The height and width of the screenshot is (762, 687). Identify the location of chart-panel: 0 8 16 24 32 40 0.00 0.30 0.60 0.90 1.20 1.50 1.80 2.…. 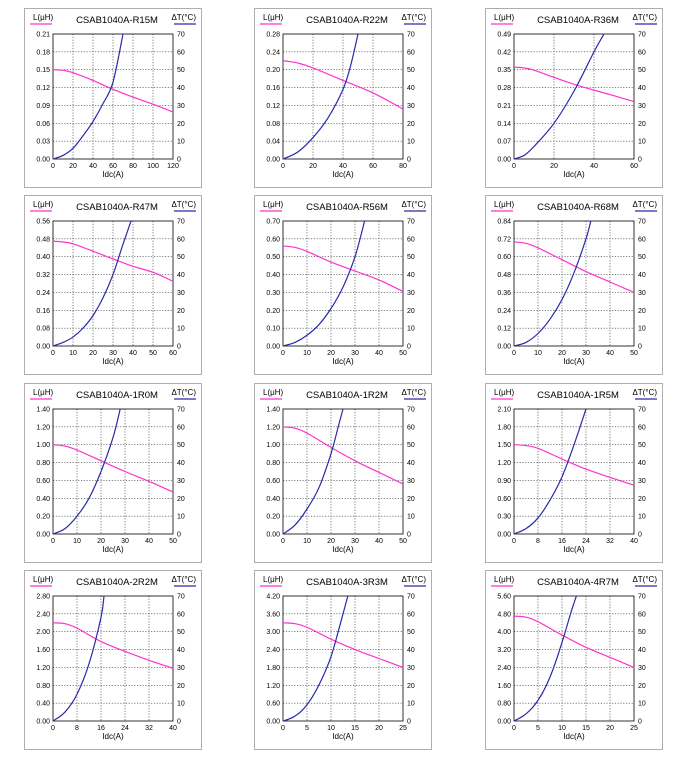
(574, 473).